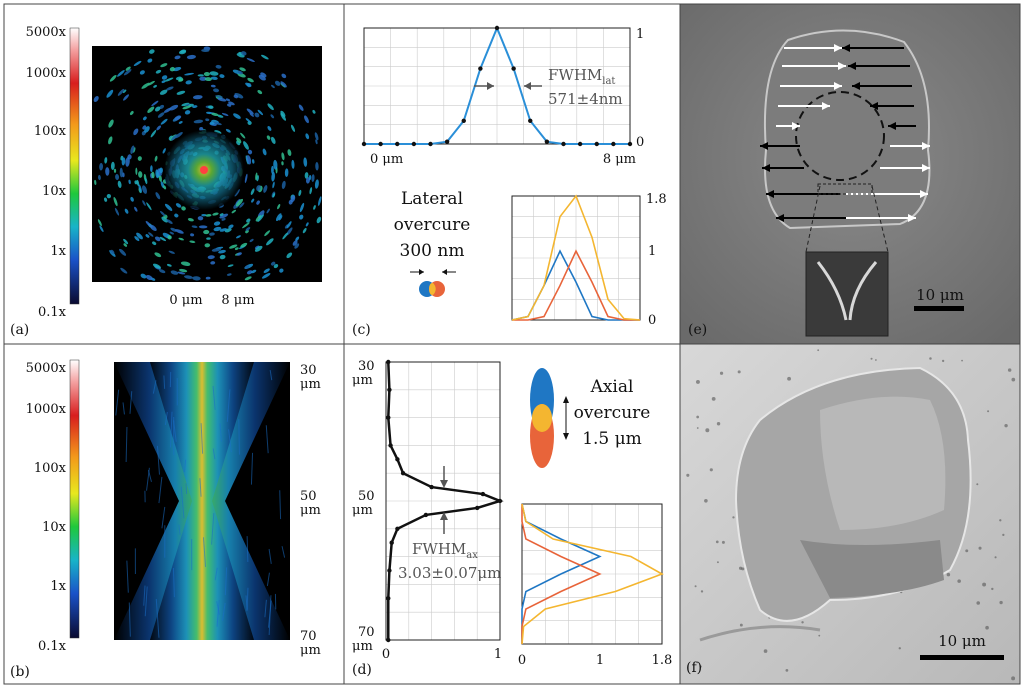 The width and height of the screenshot is (1024, 692). I want to click on panel-b-depth-2: 70, so click(308, 636).